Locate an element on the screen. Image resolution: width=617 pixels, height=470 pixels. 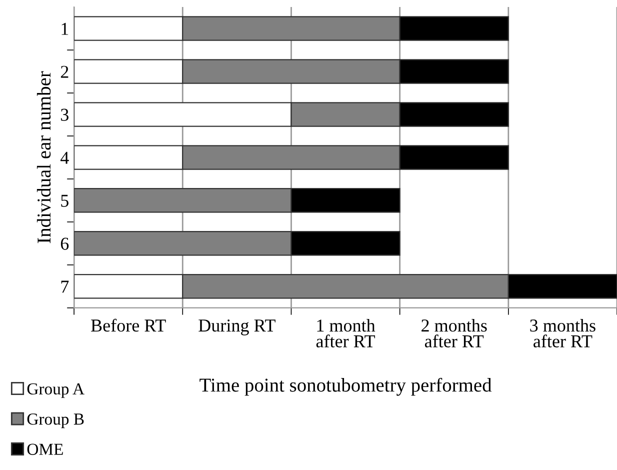
y-tick-label: 7 is located at coordinates (65, 286).